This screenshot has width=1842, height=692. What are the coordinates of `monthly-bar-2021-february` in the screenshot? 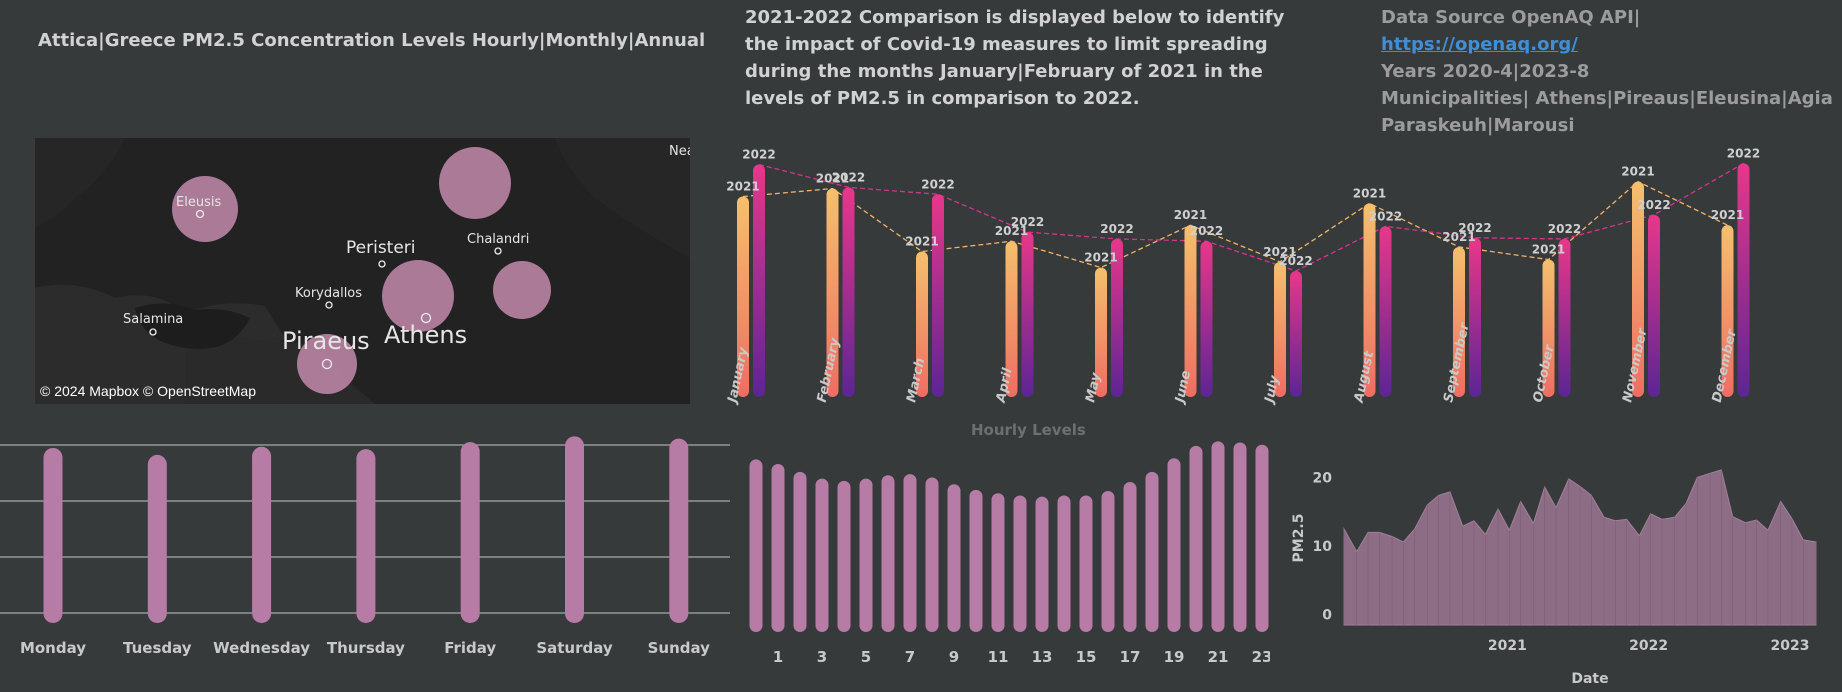 It's located at (832, 292).